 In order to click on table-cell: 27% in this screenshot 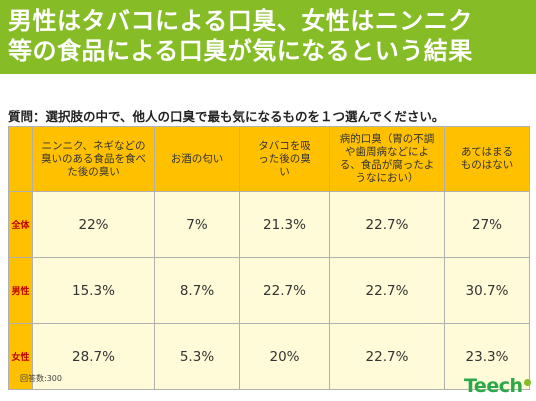, I will do `click(487, 225)`.